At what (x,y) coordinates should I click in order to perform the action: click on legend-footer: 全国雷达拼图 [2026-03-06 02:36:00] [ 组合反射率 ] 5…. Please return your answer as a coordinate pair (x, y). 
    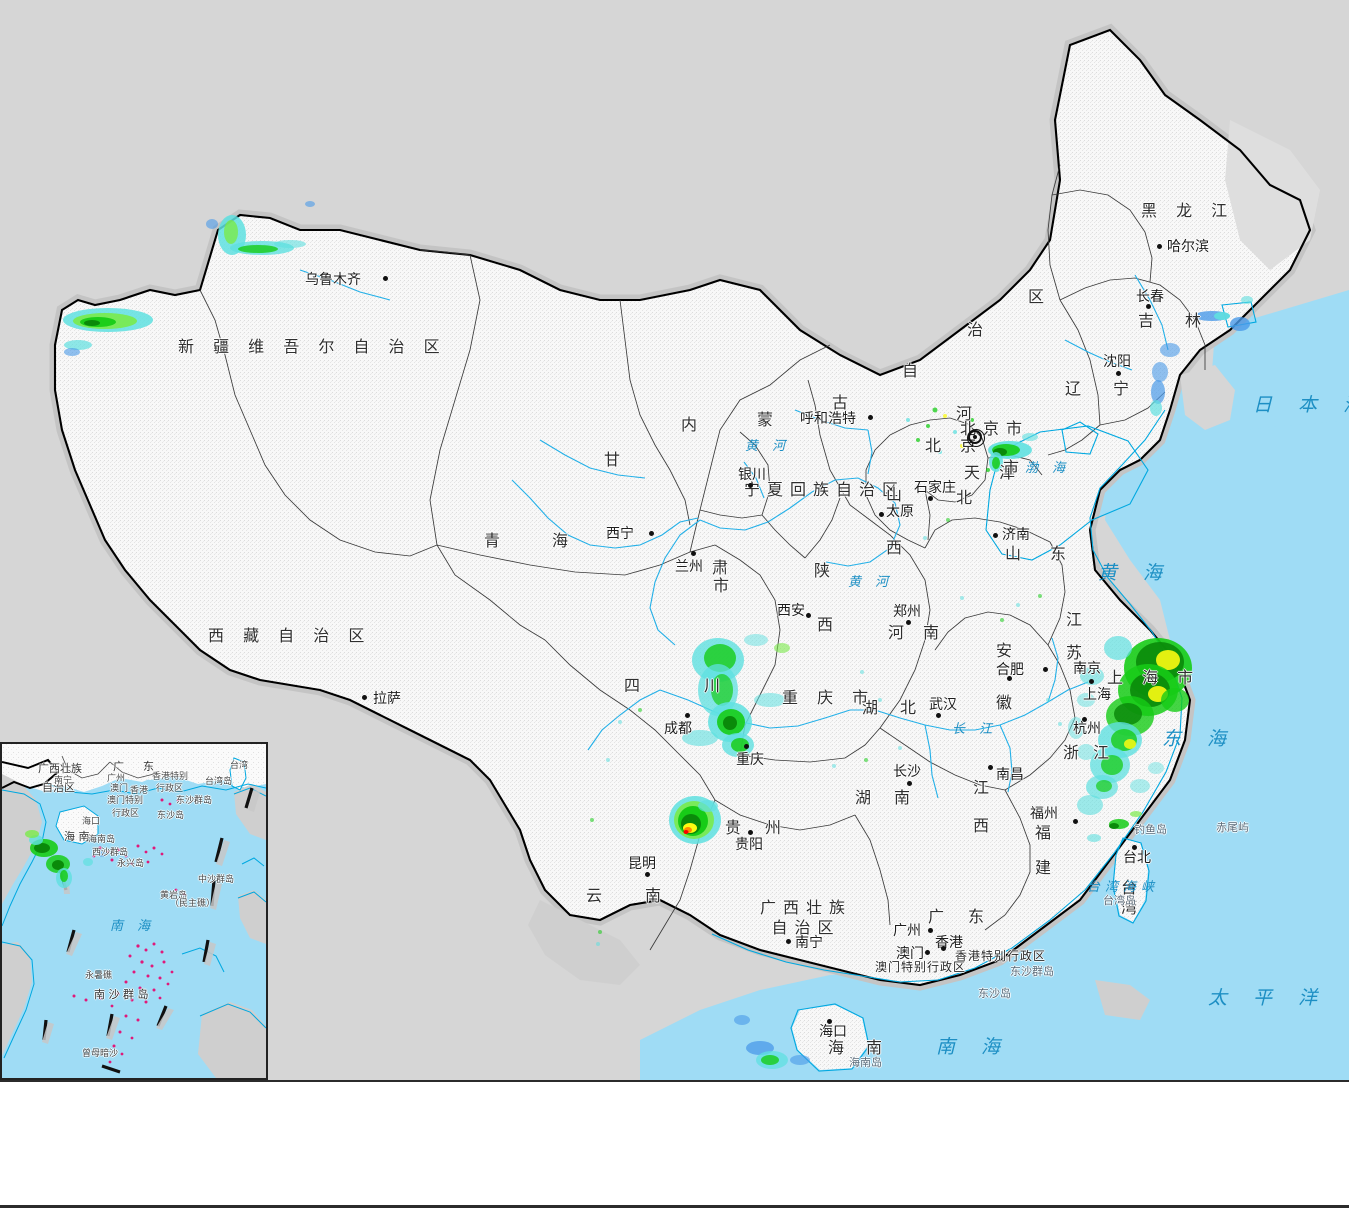
    Looking at the image, I should click on (674, 1144).